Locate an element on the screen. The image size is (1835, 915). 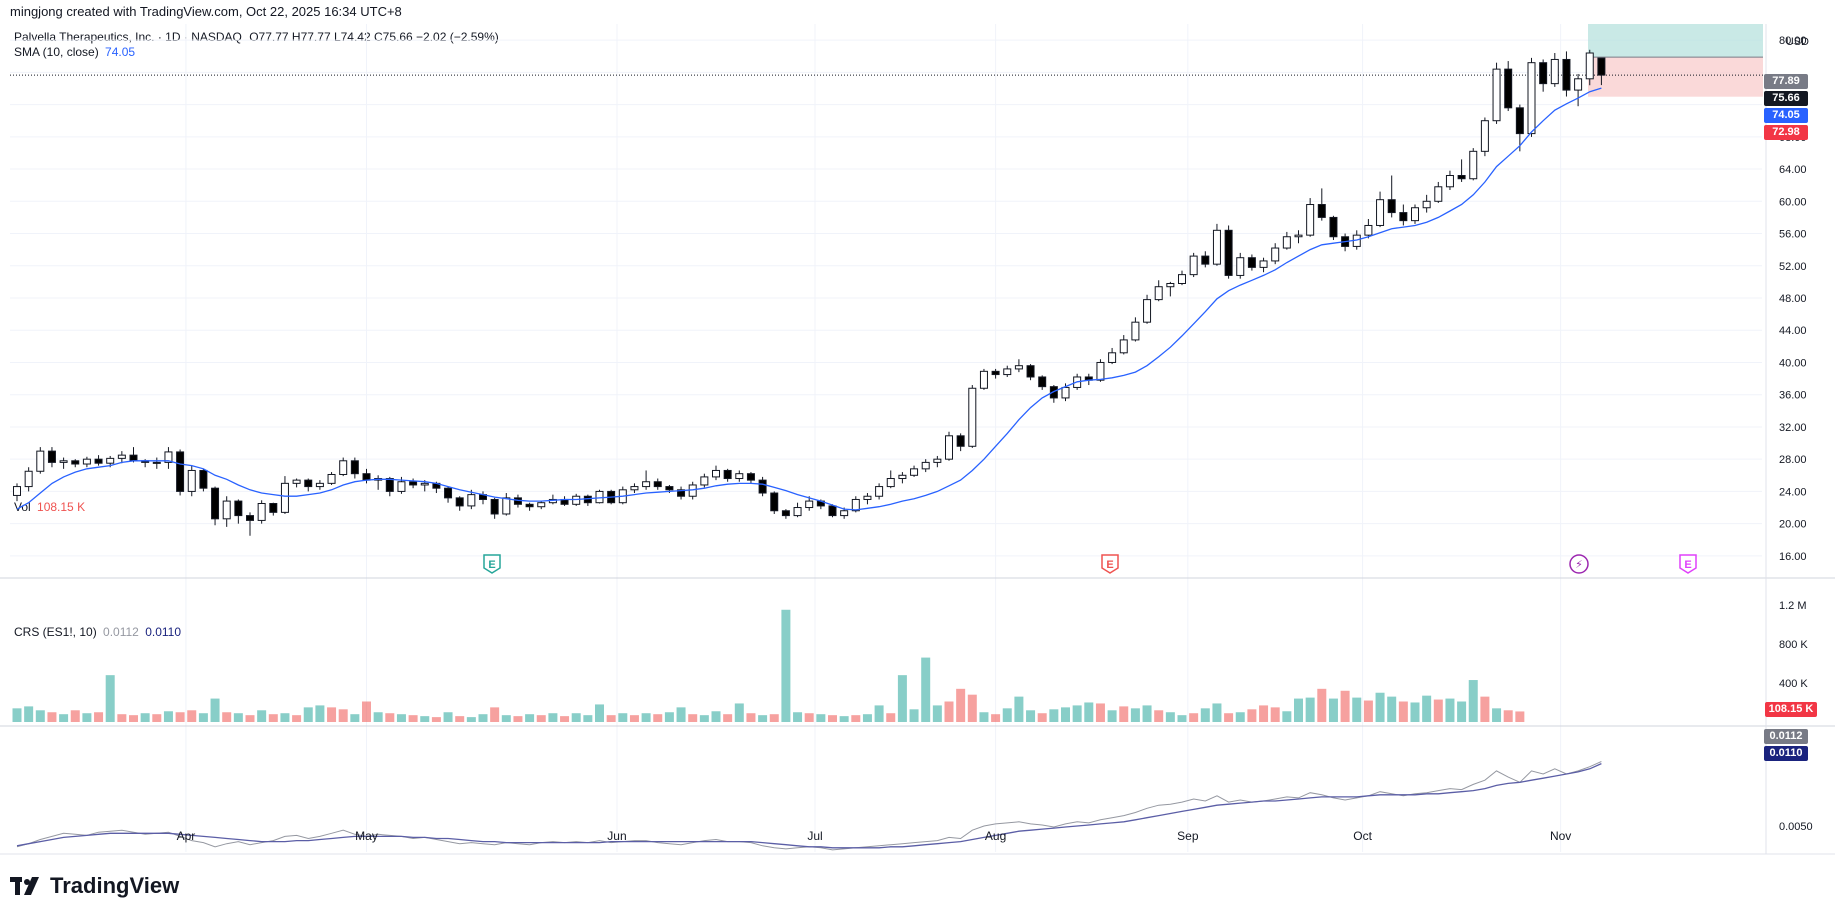
volume-tick-label: 400 K is located at coordinates (1793, 684).